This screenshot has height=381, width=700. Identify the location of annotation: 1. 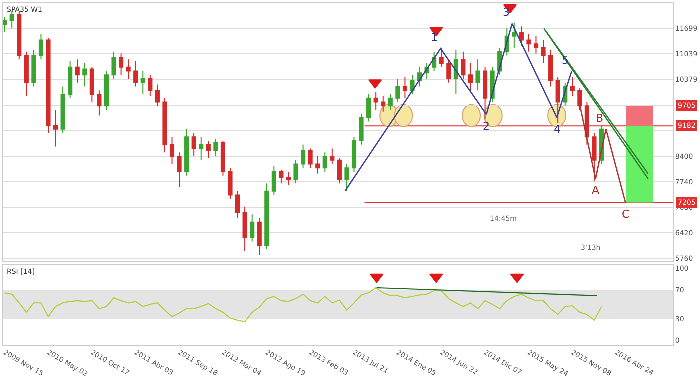
(434, 37).